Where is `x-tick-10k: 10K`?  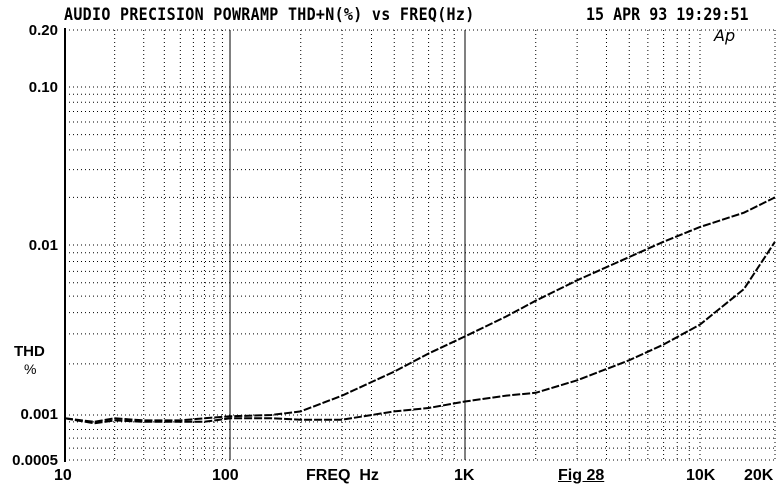 x-tick-10k: 10K is located at coordinates (701, 475).